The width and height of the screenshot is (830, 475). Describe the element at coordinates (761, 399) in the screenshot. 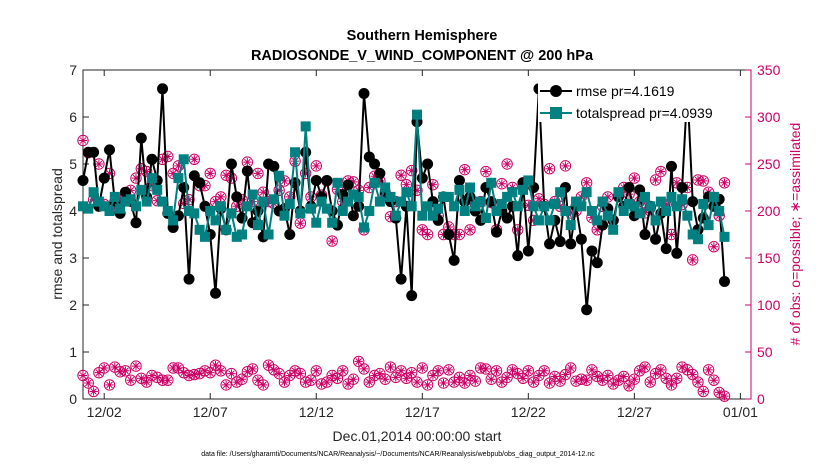

I see `y-right-tick-label: 0` at that location.